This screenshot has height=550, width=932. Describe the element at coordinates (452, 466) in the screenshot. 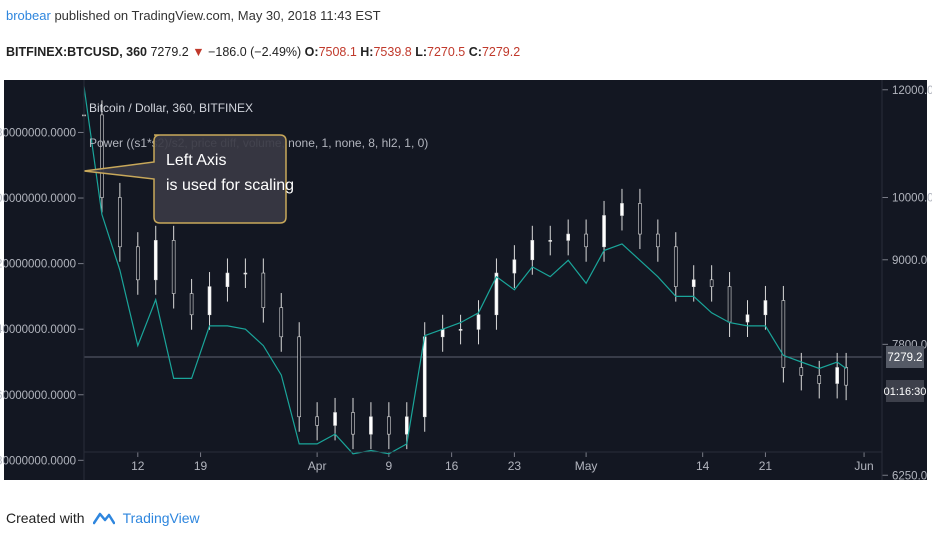

I see `time-axis-tick-label: 16` at that location.